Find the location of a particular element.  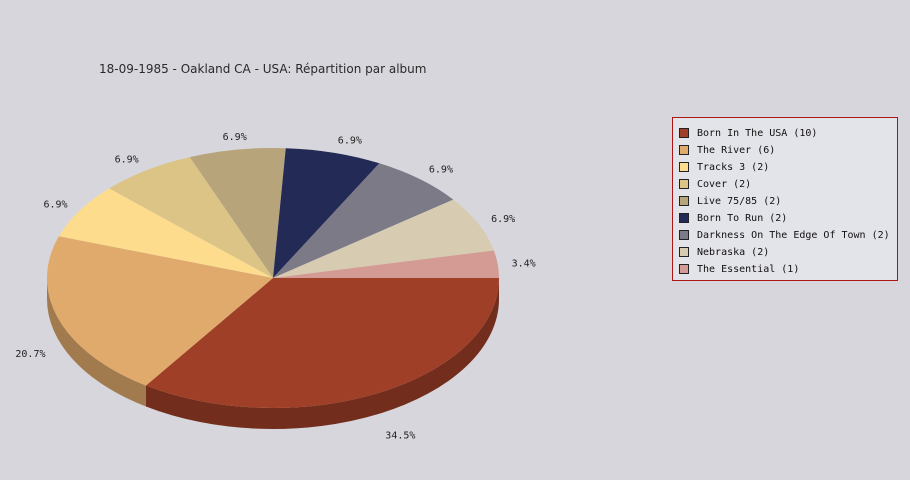

legend-item-live-75-85-2: Live 75/85 (2) is located at coordinates (730, 201).